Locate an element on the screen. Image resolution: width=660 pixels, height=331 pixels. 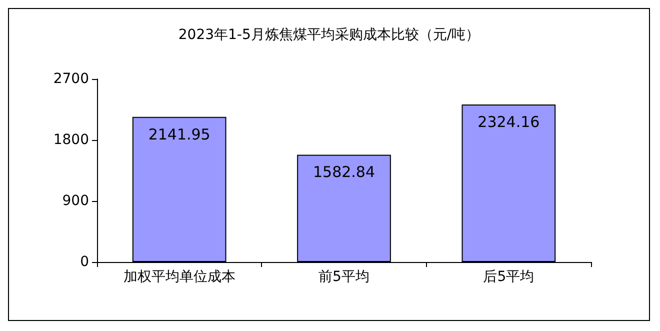
x-tick-label: 前5平均 is located at coordinates (344, 277).